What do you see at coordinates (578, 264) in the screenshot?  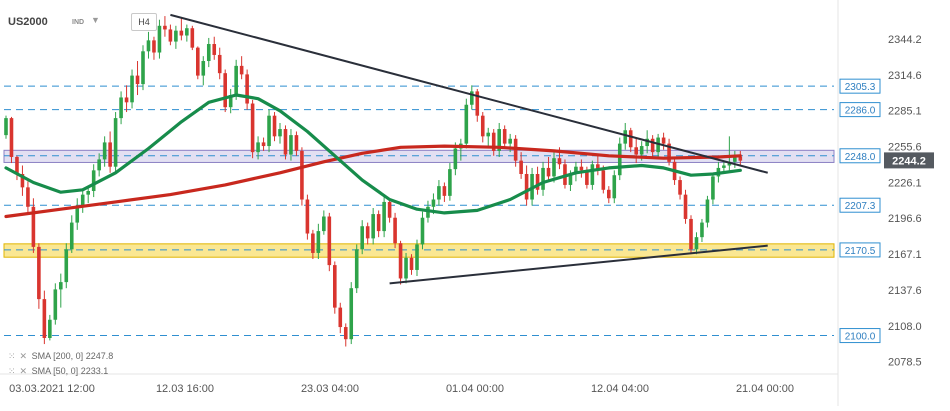 I see `support-trendline` at bounding box center [578, 264].